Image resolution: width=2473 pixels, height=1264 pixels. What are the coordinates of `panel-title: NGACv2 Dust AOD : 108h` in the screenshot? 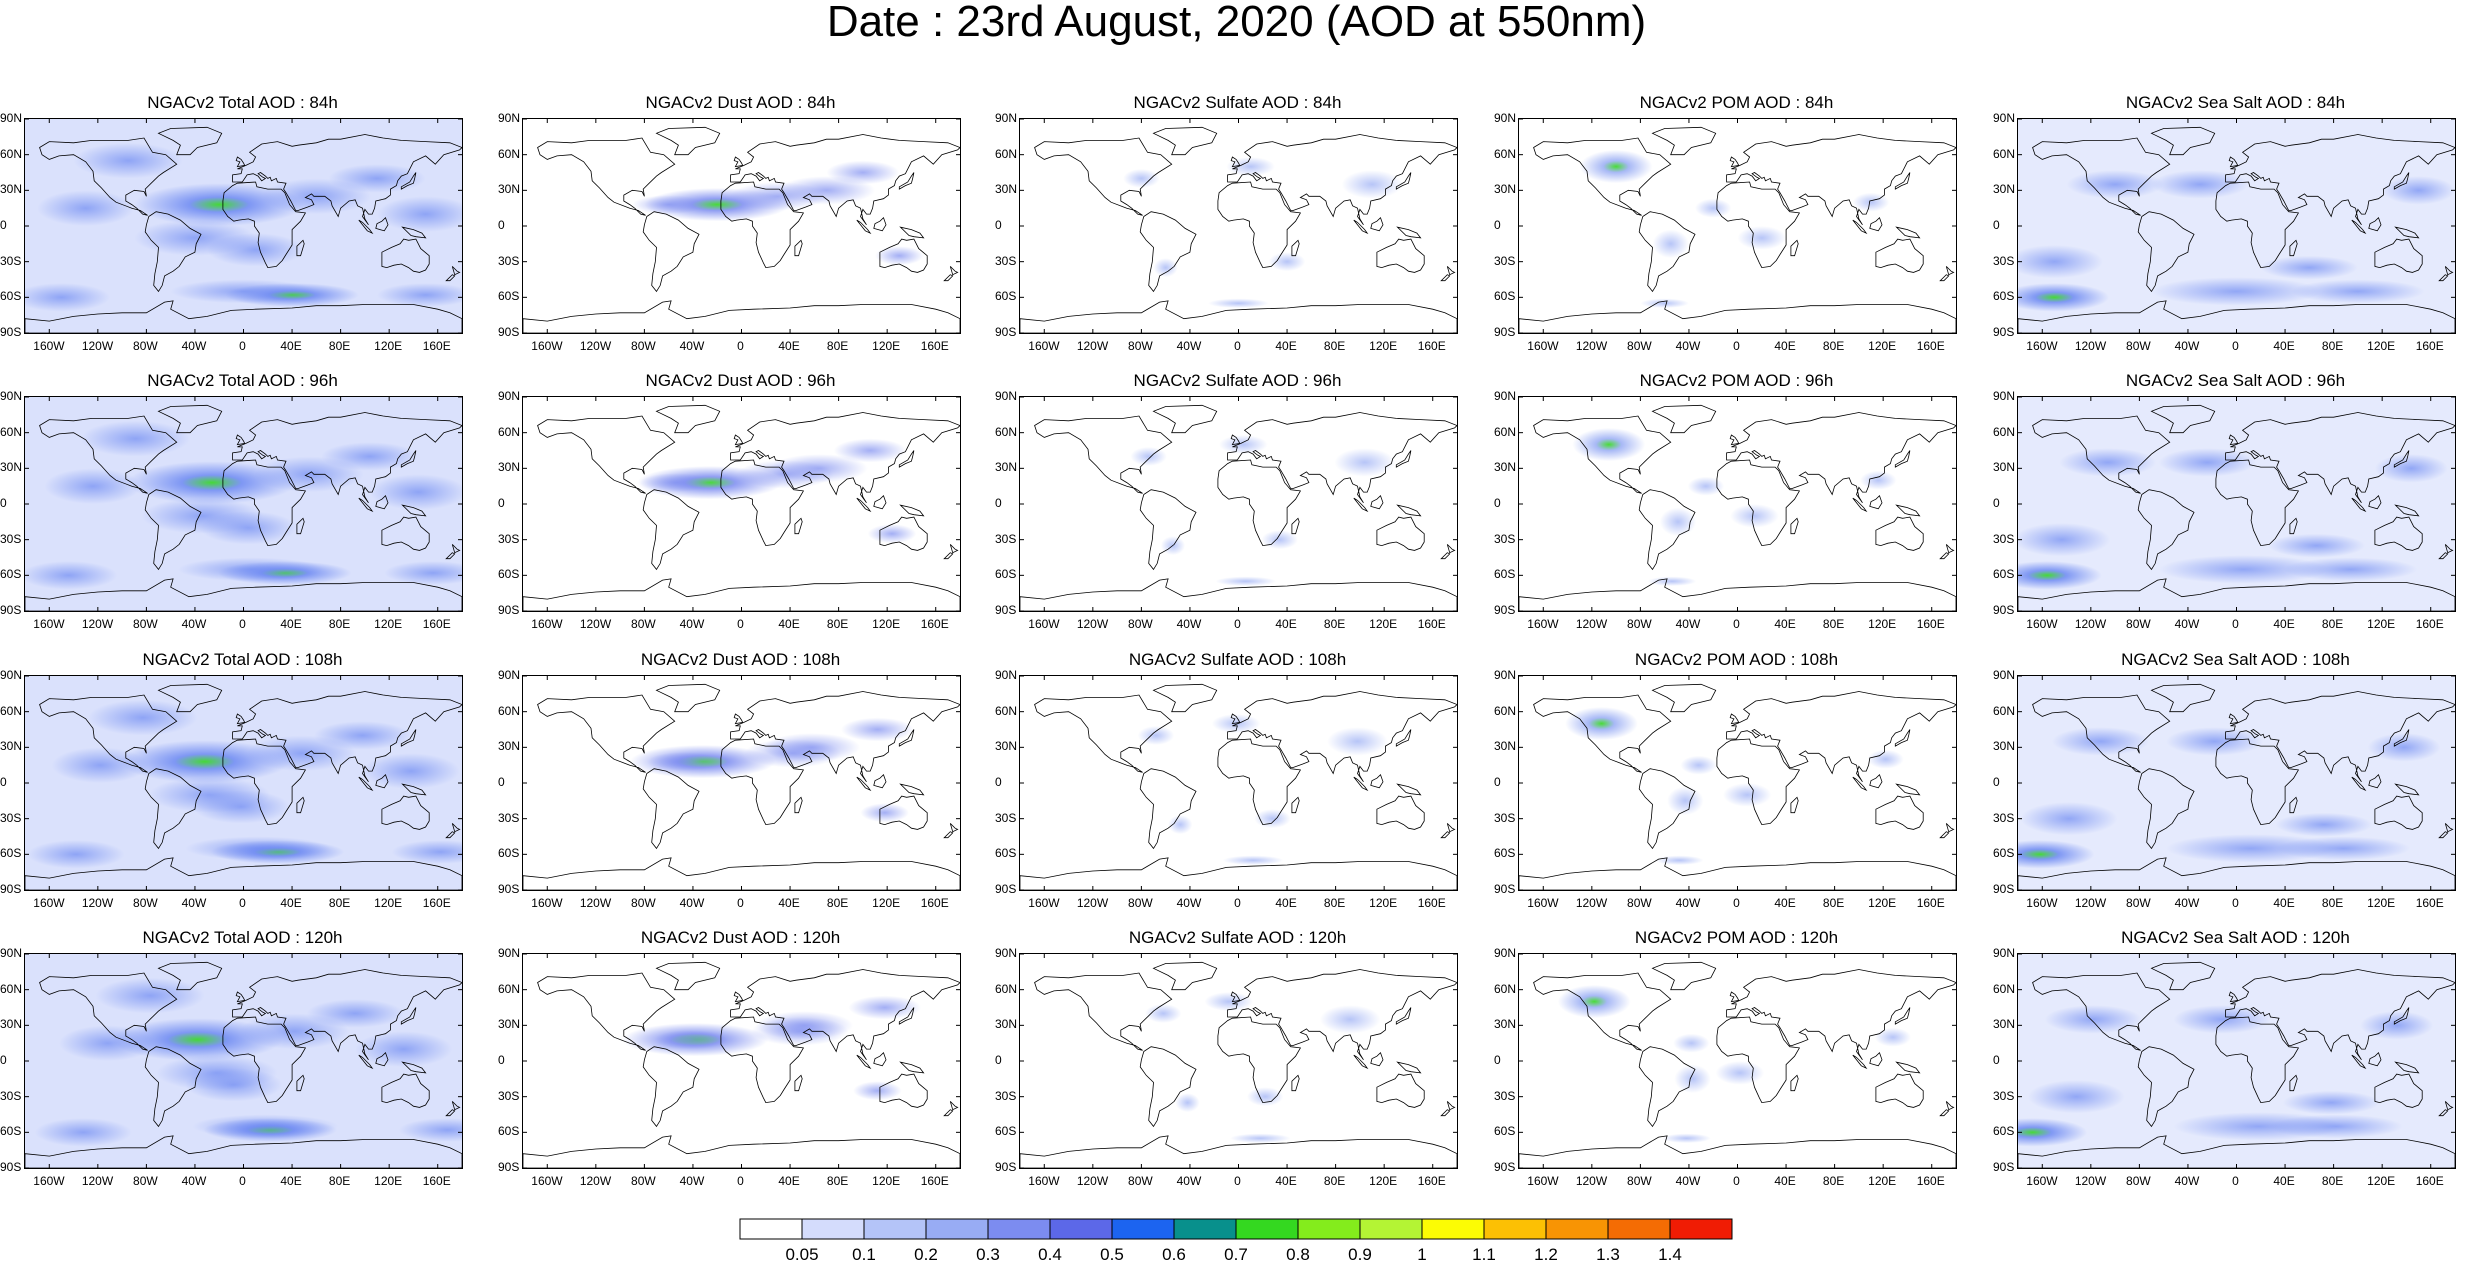 It's located at (740, 659).